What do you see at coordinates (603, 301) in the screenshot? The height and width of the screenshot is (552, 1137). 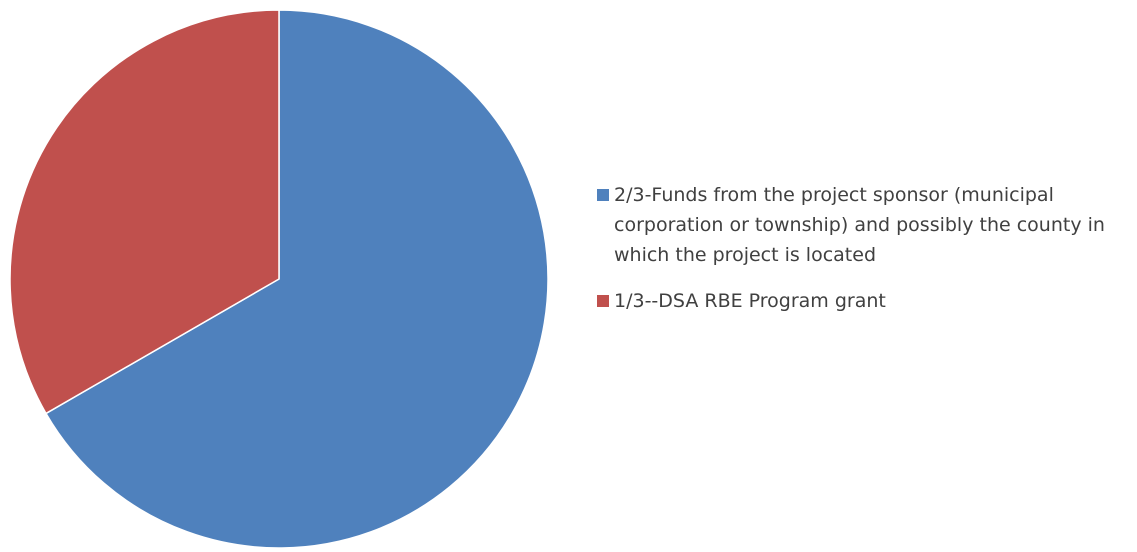 I see `legend-swatch-rbe-grant` at bounding box center [603, 301].